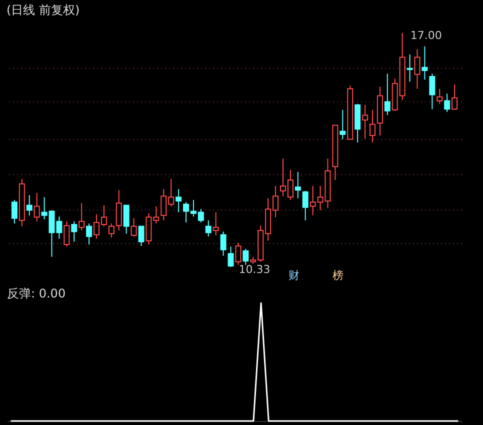 The image size is (483, 425). Describe the element at coordinates (426, 35) in the screenshot. I see `annotation: 17.00` at that location.